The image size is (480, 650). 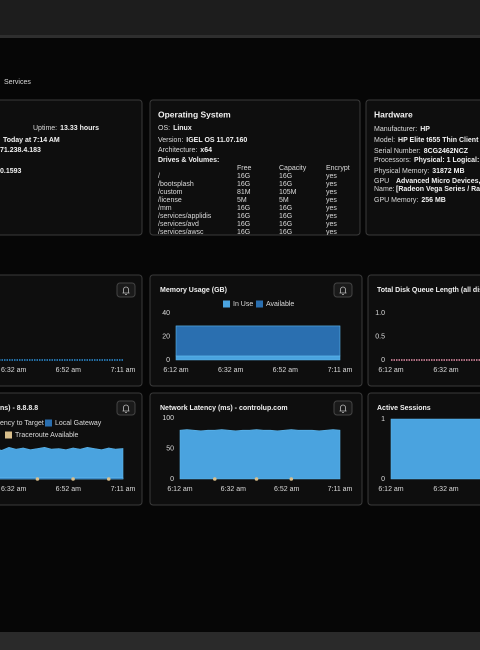 I want to click on row-label: Uptime:, so click(x=45, y=128).